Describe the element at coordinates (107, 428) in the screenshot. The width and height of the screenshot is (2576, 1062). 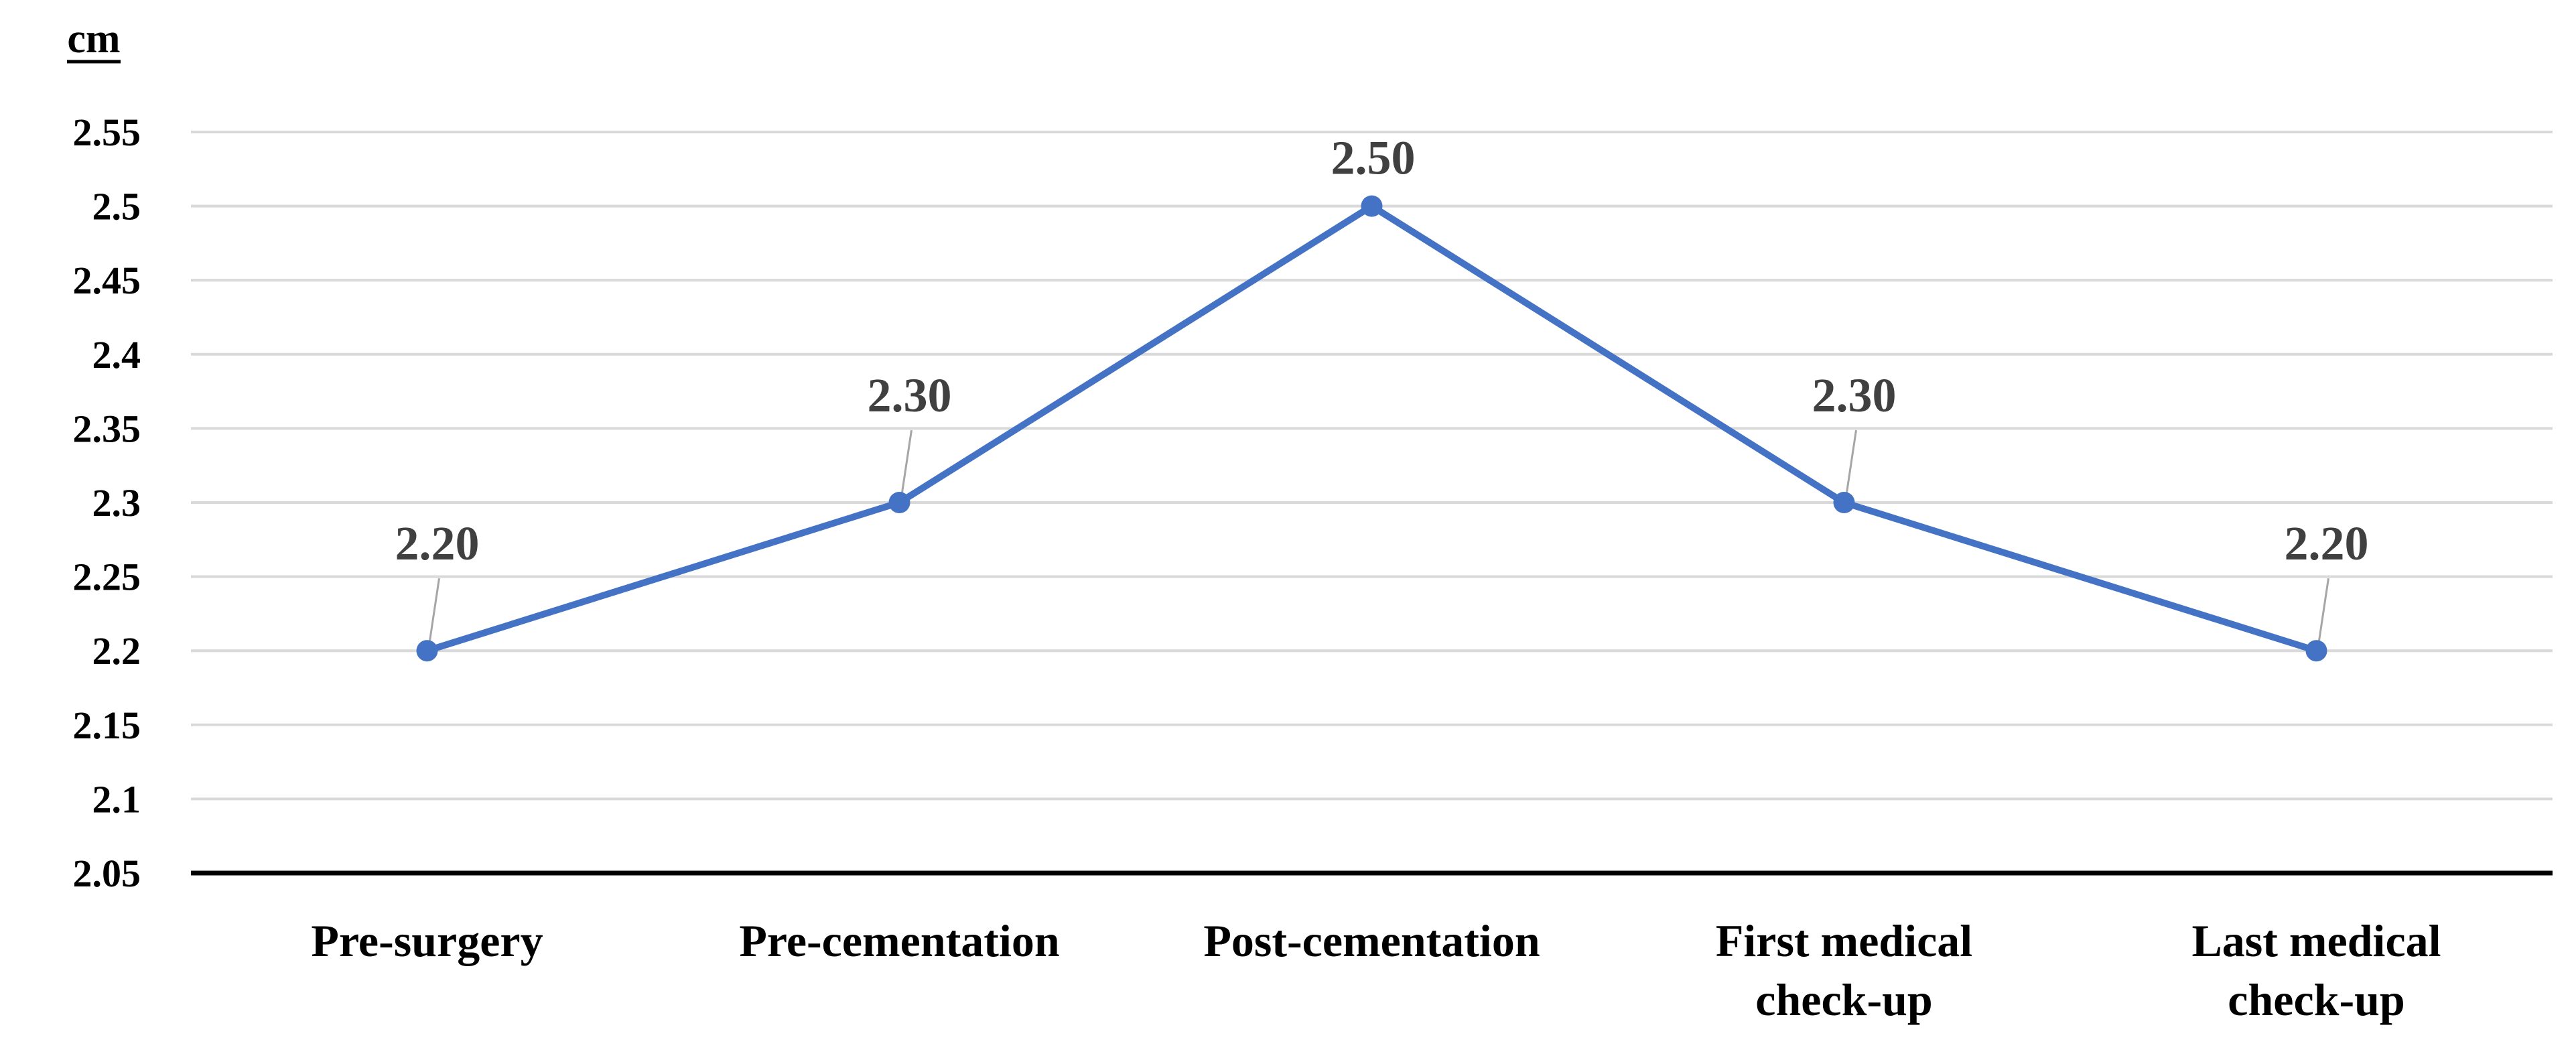
I see `y-tick-label: 2.35` at that location.